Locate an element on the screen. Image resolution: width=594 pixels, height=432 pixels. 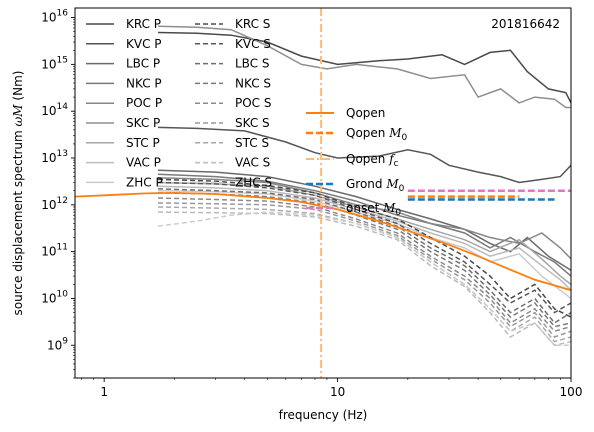
y-tick-label: 1015 is located at coordinates (54, 63).